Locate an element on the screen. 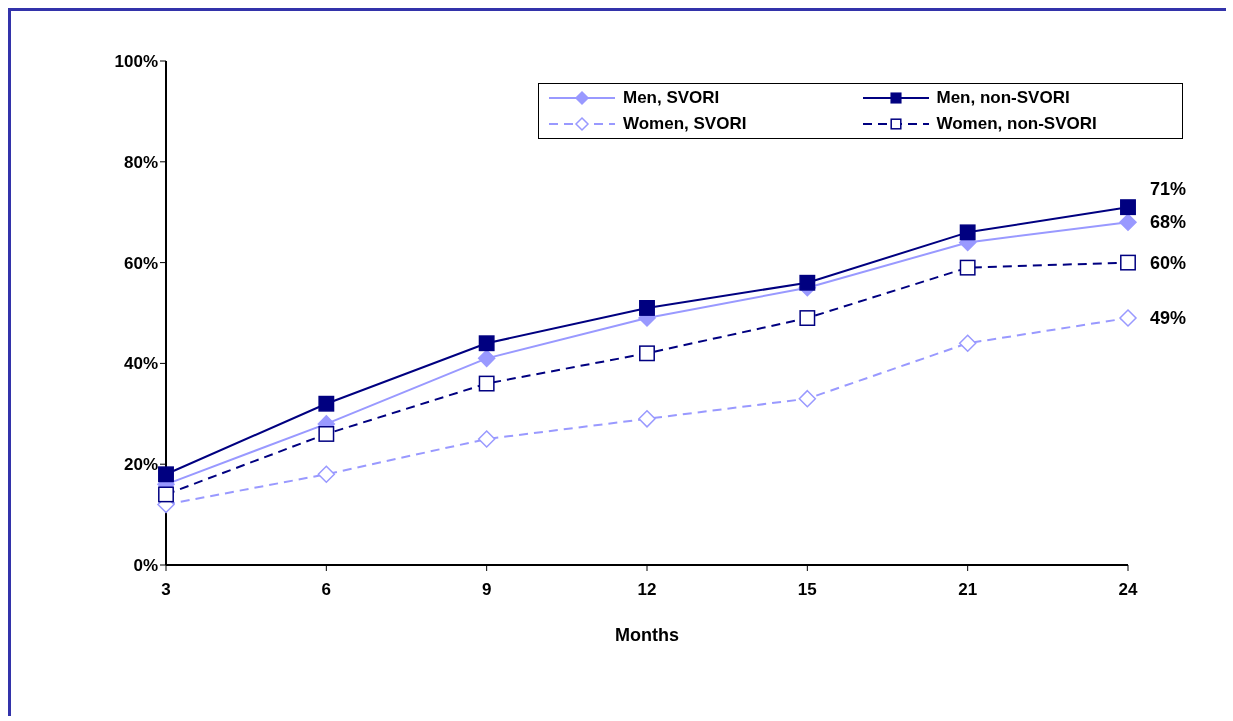 Image resolution: width=1233 pixels, height=721 pixels. legend-label: Men, non-SVORI is located at coordinates (1003, 98).